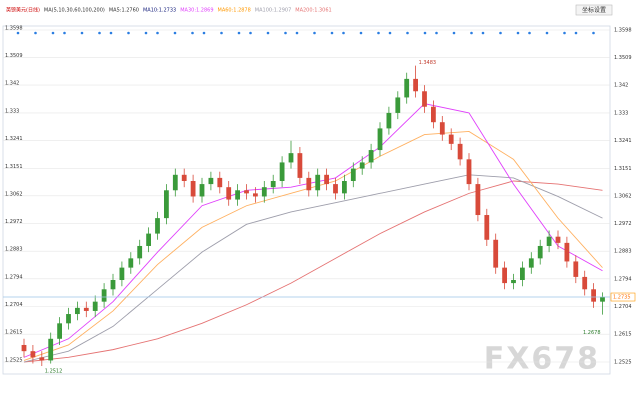  I want to click on y-tick-label-right: 1.3062, so click(623, 196).